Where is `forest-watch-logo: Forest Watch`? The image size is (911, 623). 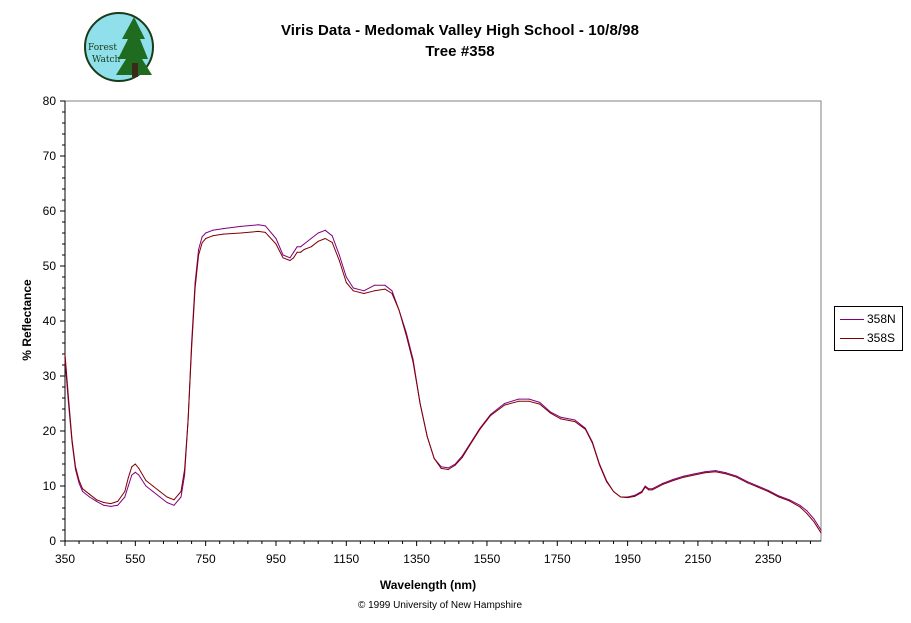
forest-watch-logo: Forest Watch is located at coordinates (119, 47).